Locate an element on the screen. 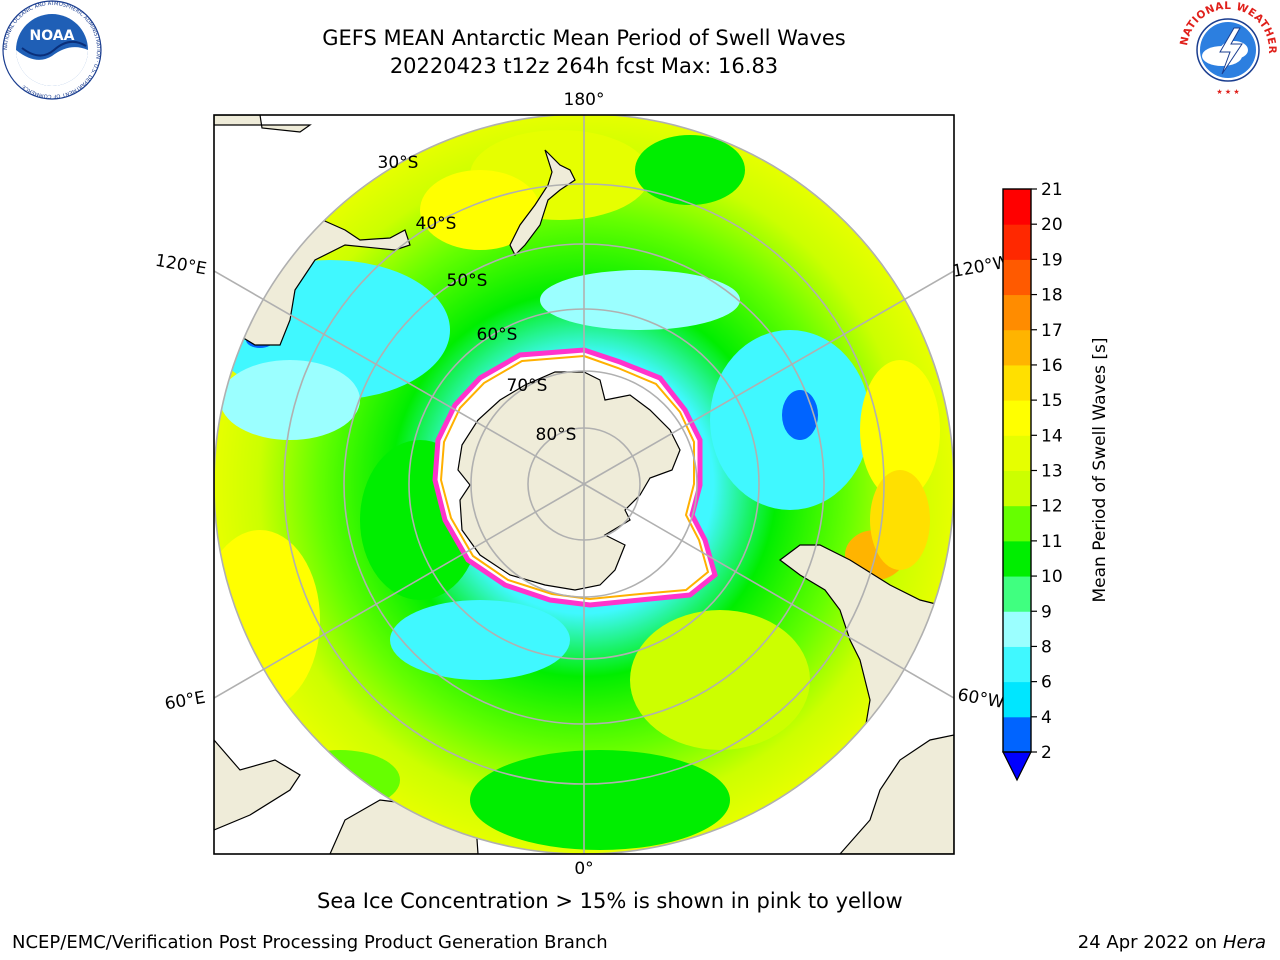 The height and width of the screenshot is (960, 1280). colorbar-tick-label: 13 is located at coordinates (1052, 472).